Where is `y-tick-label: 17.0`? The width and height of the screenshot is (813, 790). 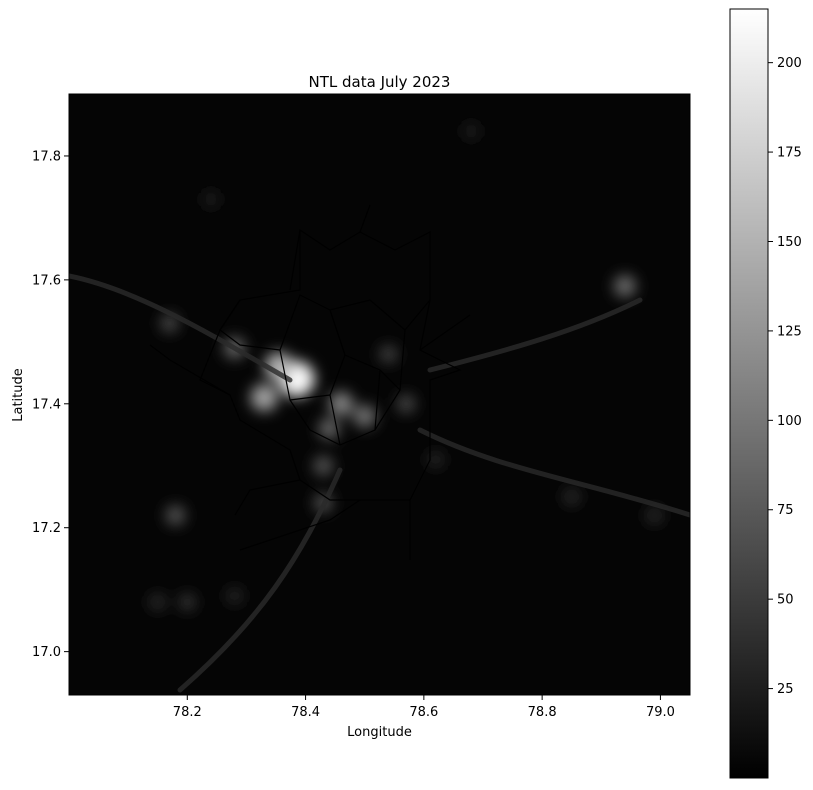 y-tick-label: 17.0 is located at coordinates (46, 652).